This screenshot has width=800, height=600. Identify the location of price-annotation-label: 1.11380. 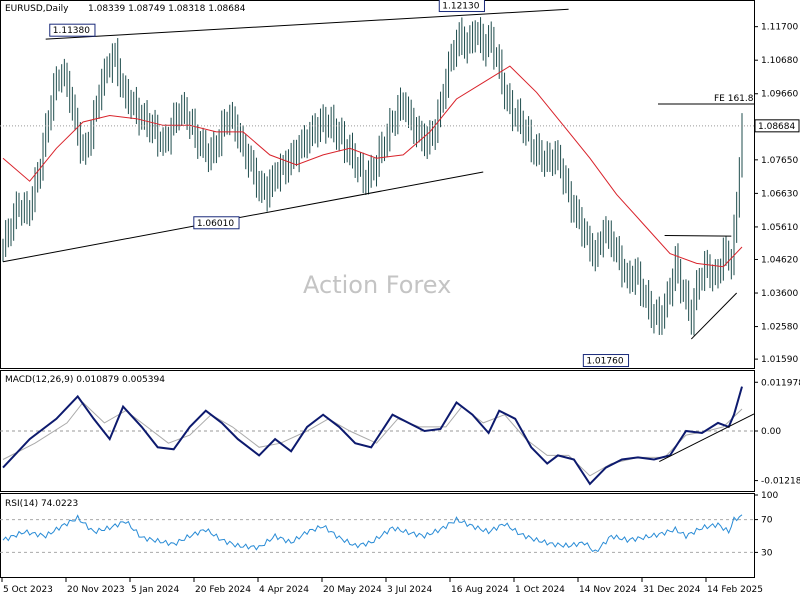
(71, 31).